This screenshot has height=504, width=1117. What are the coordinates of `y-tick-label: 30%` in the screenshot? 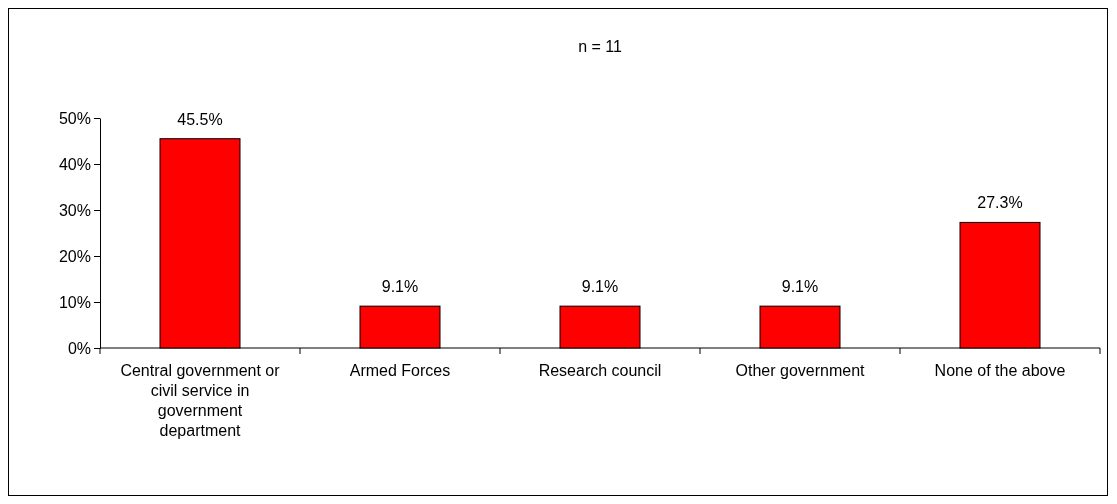 It's located at (74, 210).